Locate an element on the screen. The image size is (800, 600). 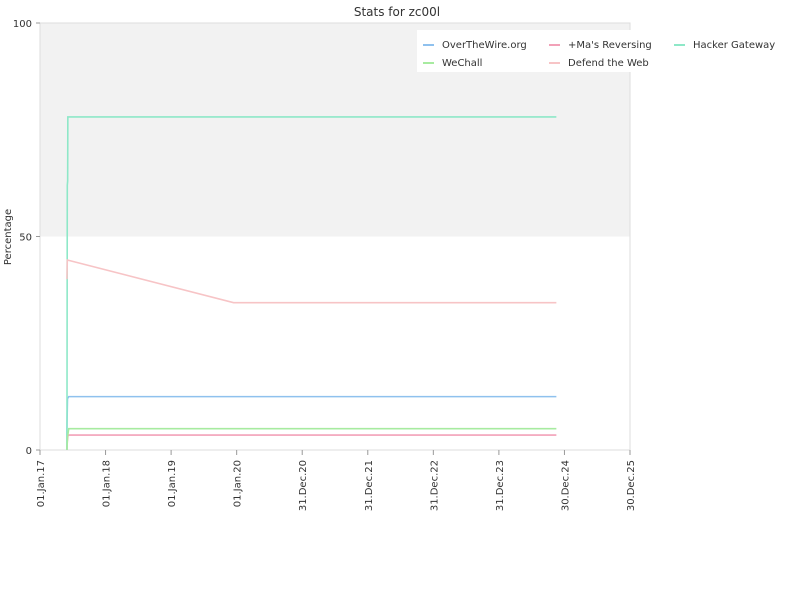
y-tick-label: 0 is located at coordinates (29, 451).